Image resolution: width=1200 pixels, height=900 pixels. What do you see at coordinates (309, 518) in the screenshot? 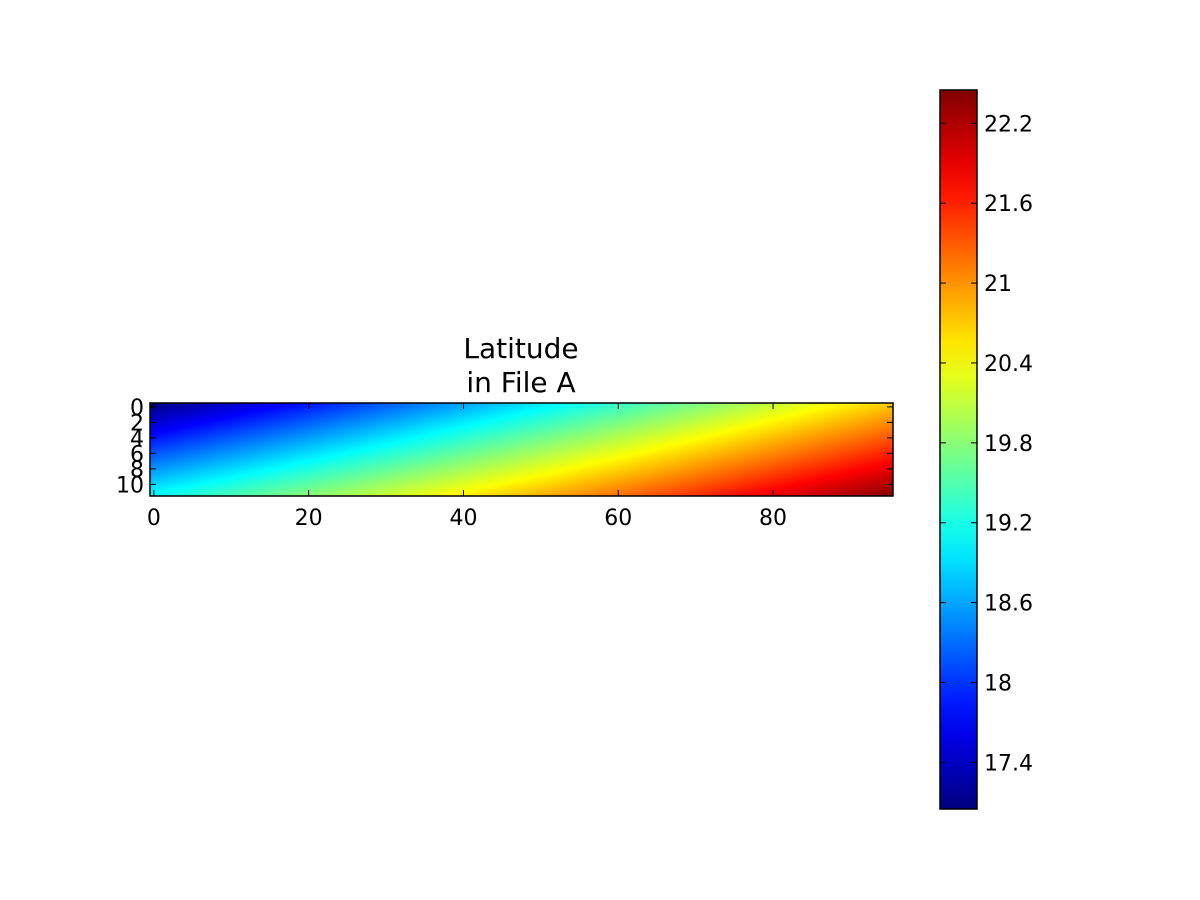
I see `x-tick-label: 20` at bounding box center [309, 518].